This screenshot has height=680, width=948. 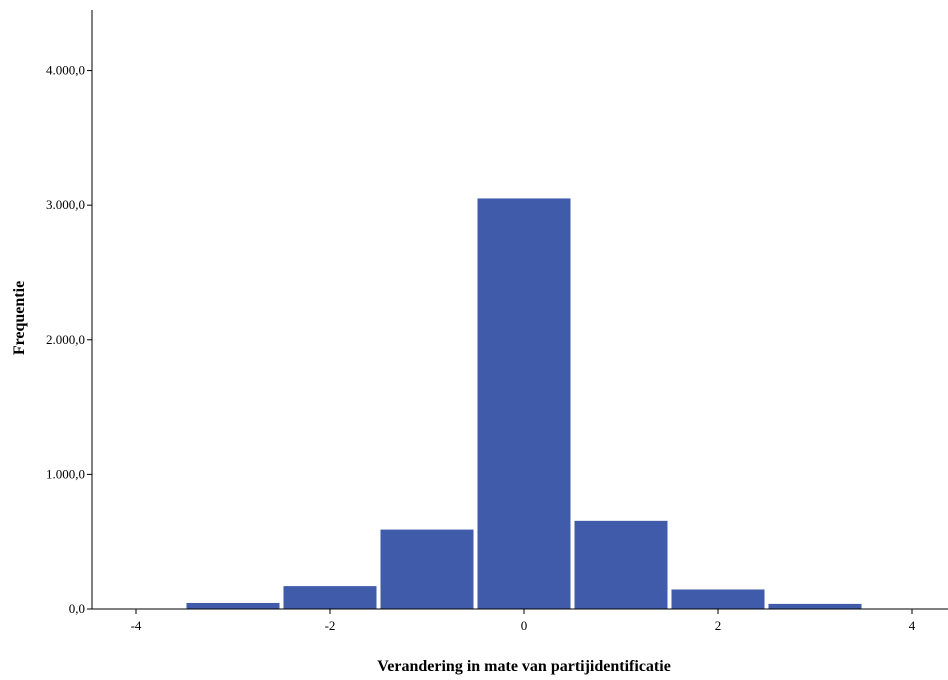 What do you see at coordinates (65, 70) in the screenshot?
I see `y-tick-label: 4.000,0` at bounding box center [65, 70].